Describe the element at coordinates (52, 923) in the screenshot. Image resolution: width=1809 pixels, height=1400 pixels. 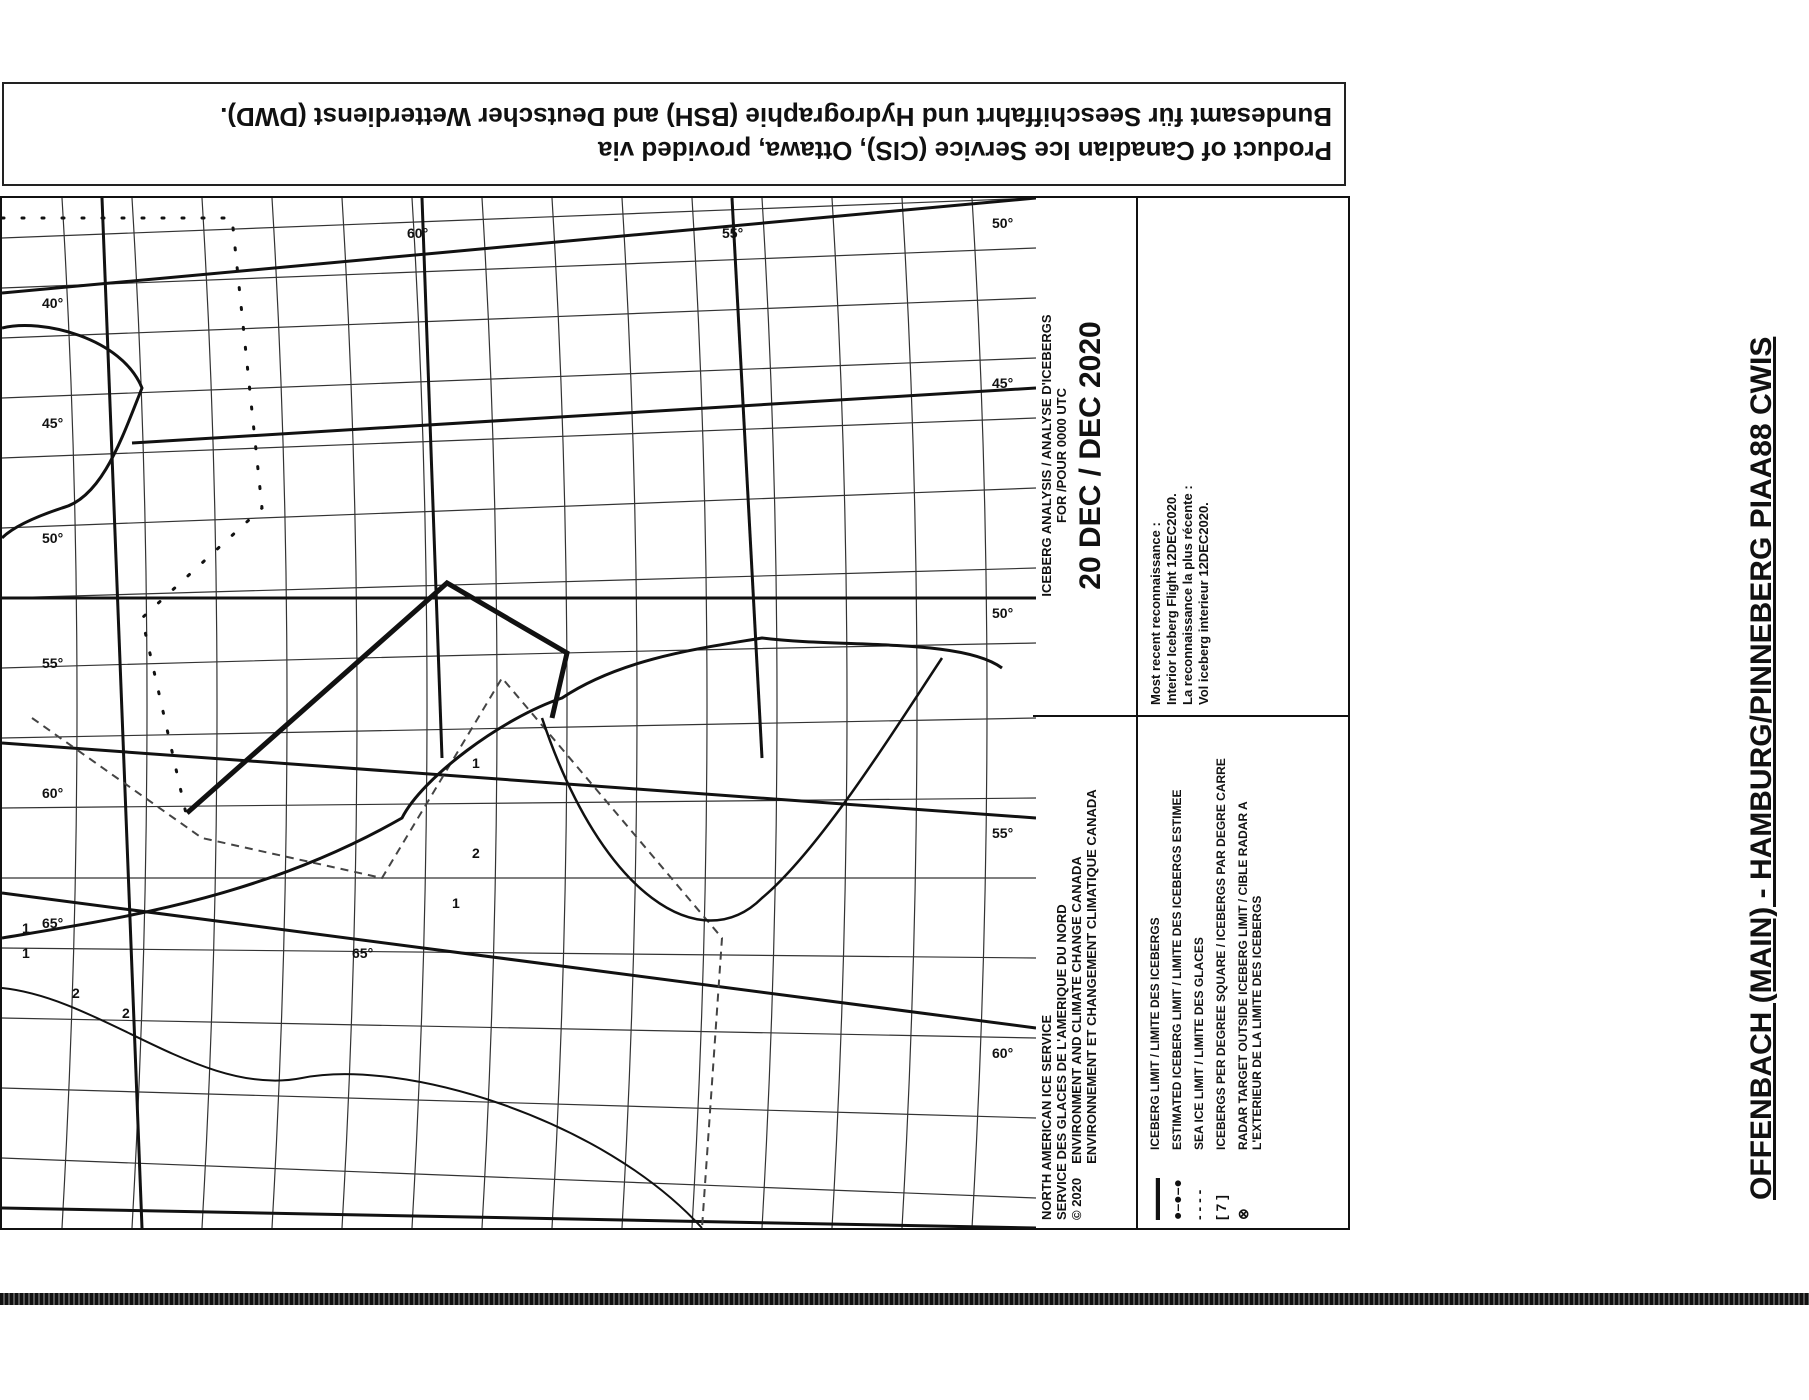
I see `lat-label: 65°` at that location.